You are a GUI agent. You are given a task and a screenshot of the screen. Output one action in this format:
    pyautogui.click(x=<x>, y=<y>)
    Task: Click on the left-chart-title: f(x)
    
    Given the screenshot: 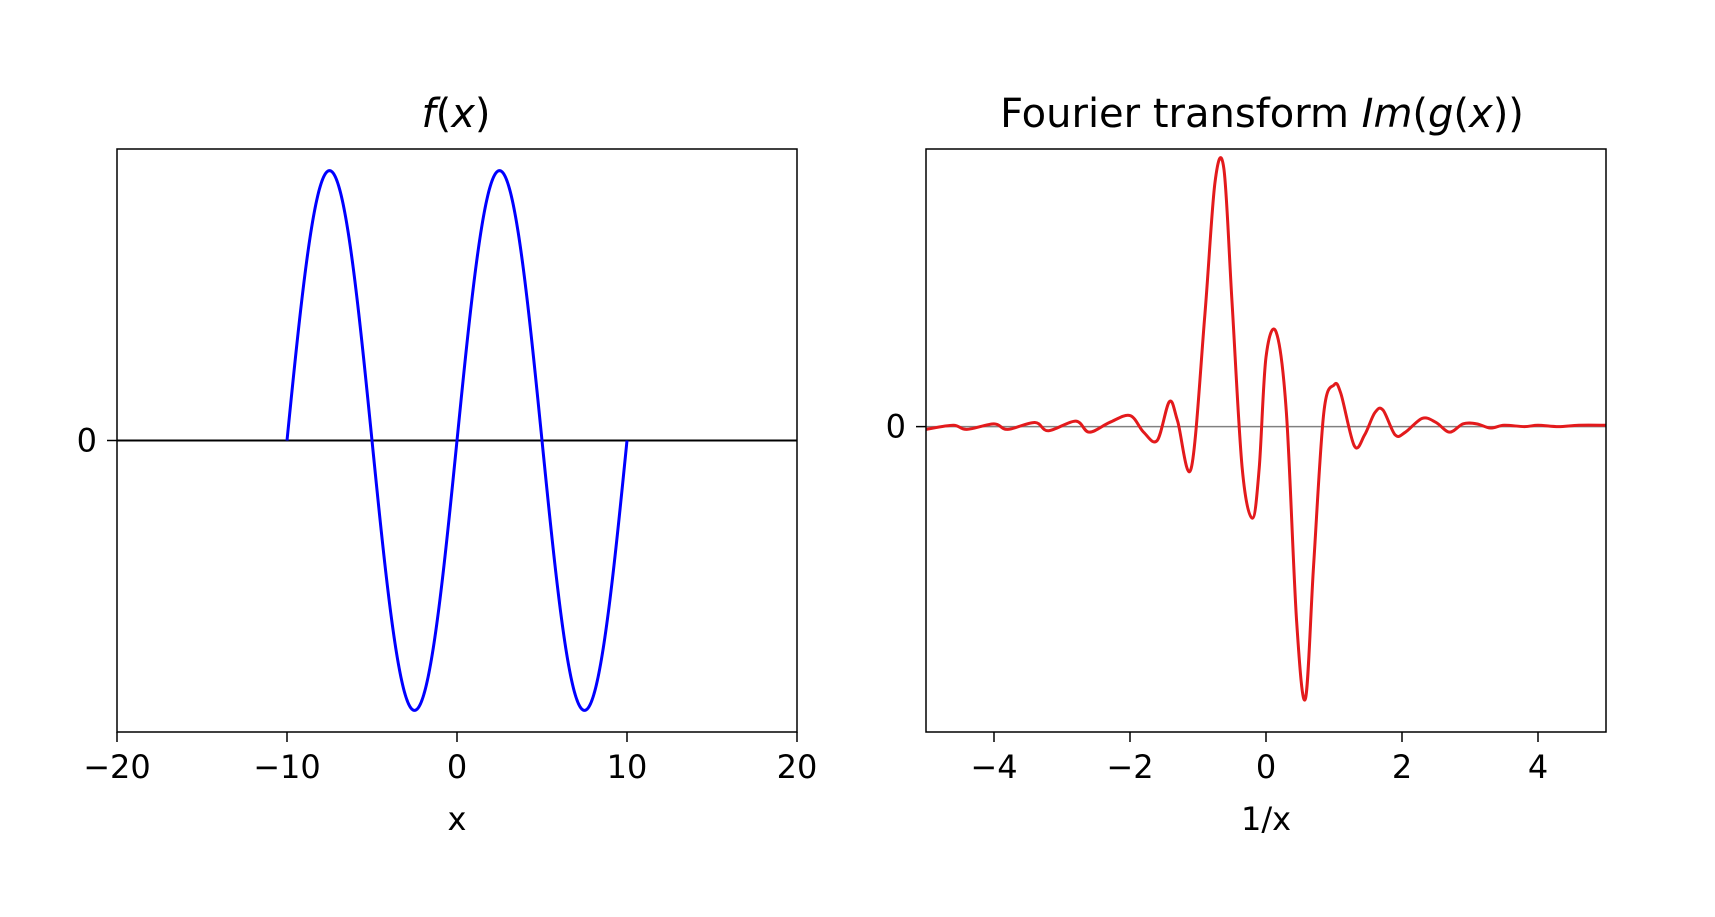 What is the action you would take?
    pyautogui.click(x=456, y=114)
    